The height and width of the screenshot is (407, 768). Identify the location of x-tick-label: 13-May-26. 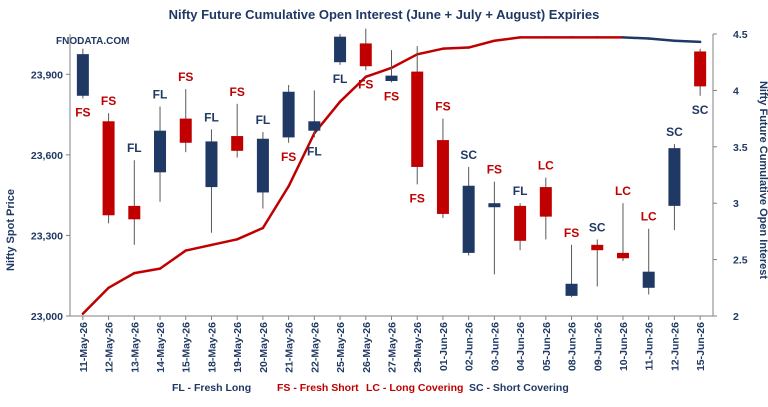
(135, 347).